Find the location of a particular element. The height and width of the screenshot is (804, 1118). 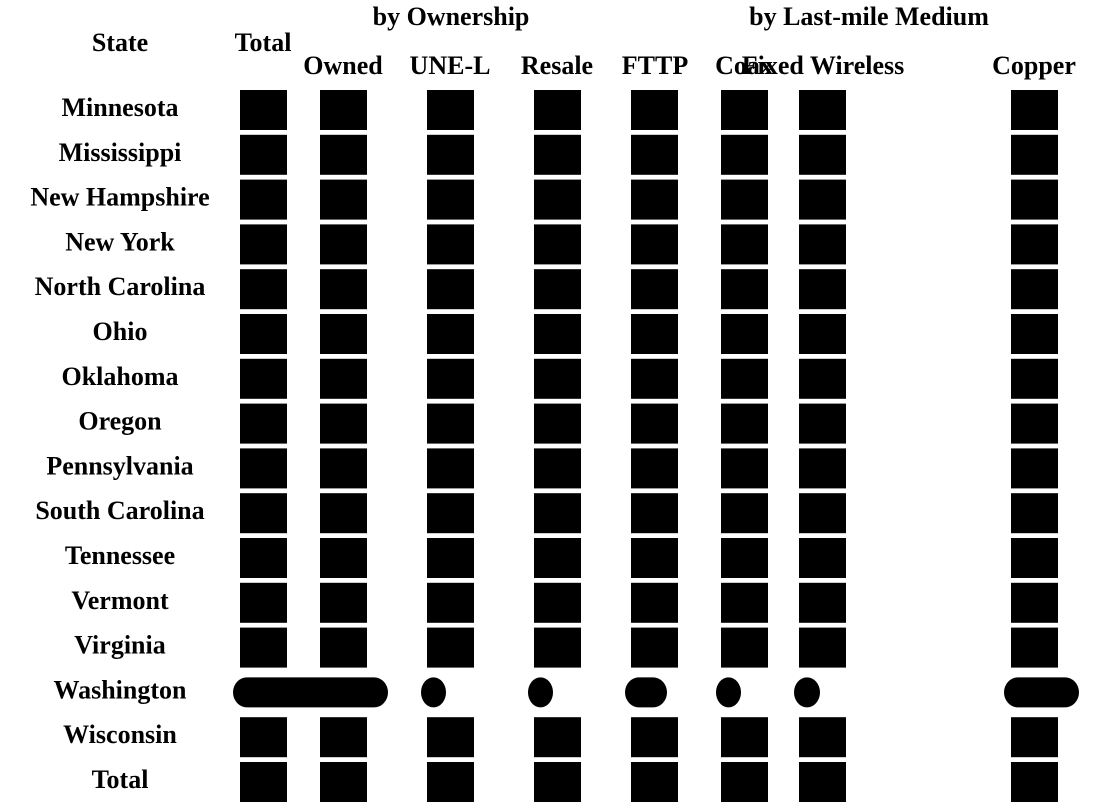

row-label: Ohio is located at coordinates (120, 331).